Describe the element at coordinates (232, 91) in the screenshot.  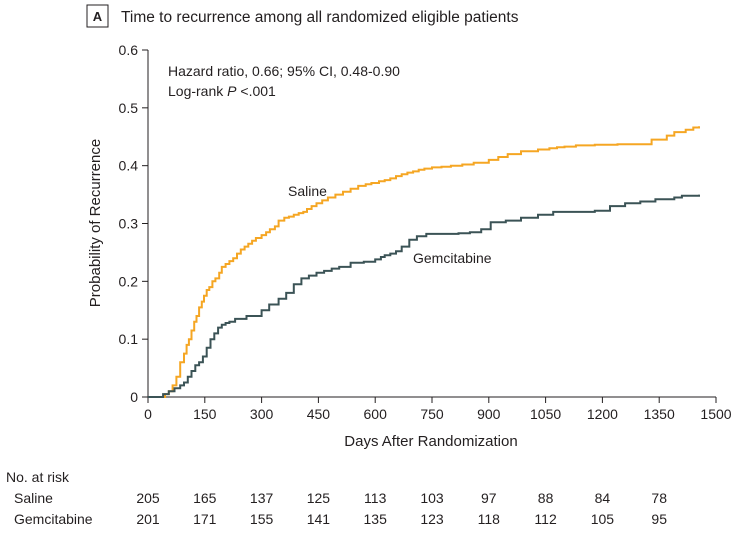
I see `logrank-p: P` at that location.